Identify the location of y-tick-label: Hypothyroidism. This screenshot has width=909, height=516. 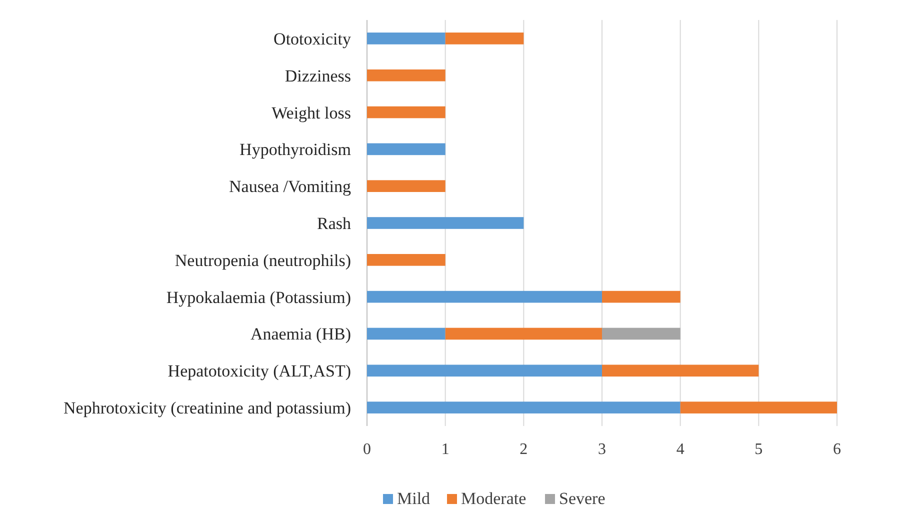
(295, 150).